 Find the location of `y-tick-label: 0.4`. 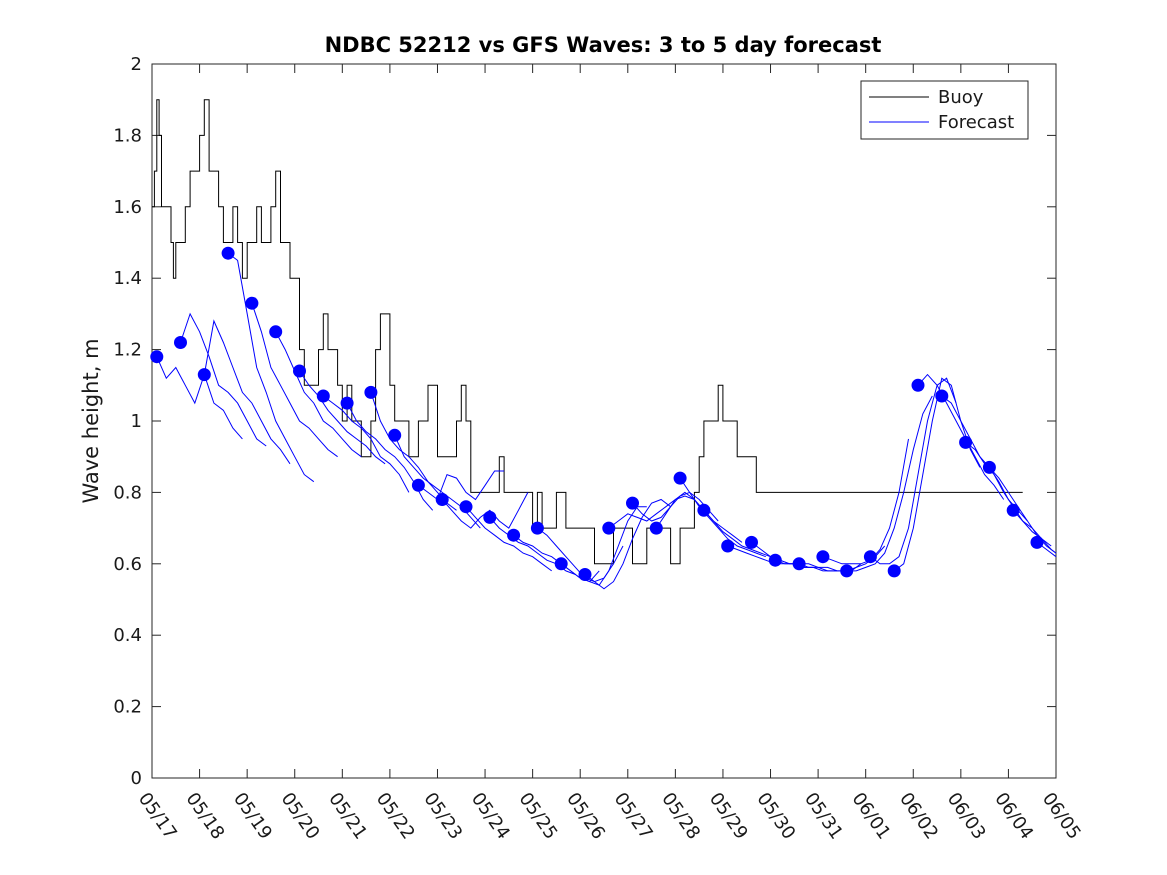

y-tick-label: 0.4 is located at coordinates (127, 635).